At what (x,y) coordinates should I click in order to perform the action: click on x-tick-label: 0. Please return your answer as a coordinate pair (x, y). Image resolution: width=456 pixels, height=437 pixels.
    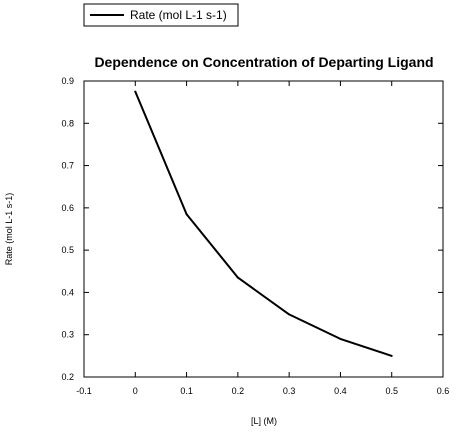
    Looking at the image, I should click on (135, 391).